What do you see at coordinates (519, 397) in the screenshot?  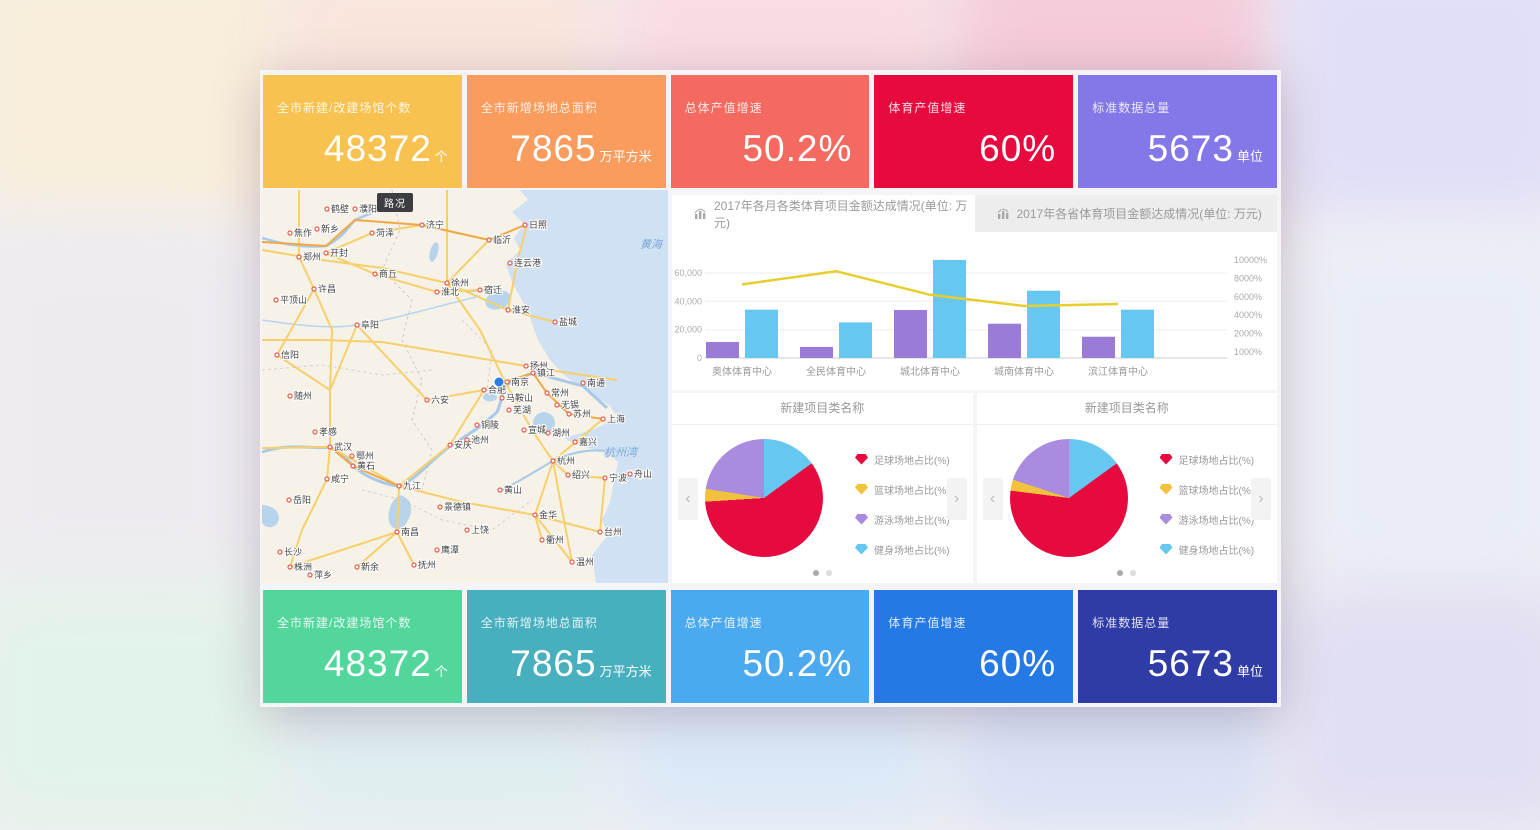 I see `svg-text: 马鞍山` at bounding box center [519, 397].